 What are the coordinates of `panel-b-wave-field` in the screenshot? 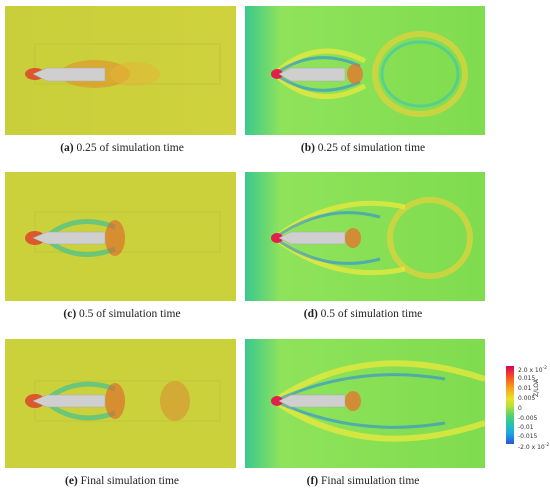 It's located at (365, 70).